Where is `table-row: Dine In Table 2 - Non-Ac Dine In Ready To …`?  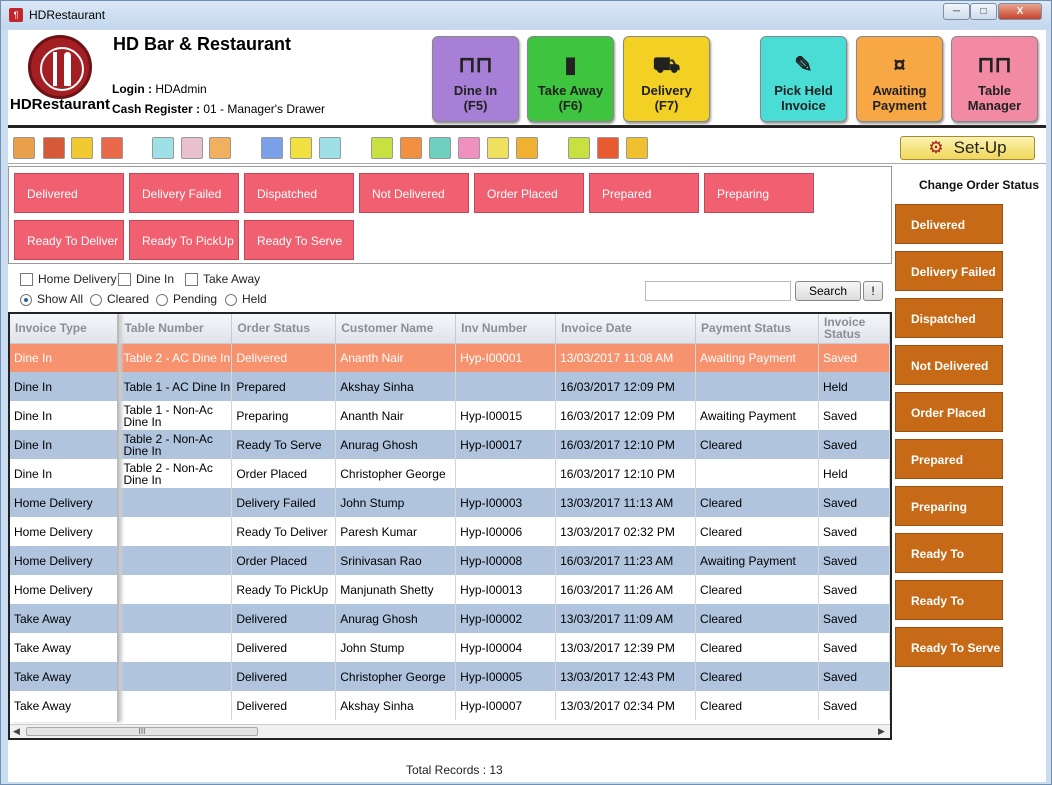
table-row: Dine In Table 2 - Non-Ac Dine In Ready To … is located at coordinates (450, 444).